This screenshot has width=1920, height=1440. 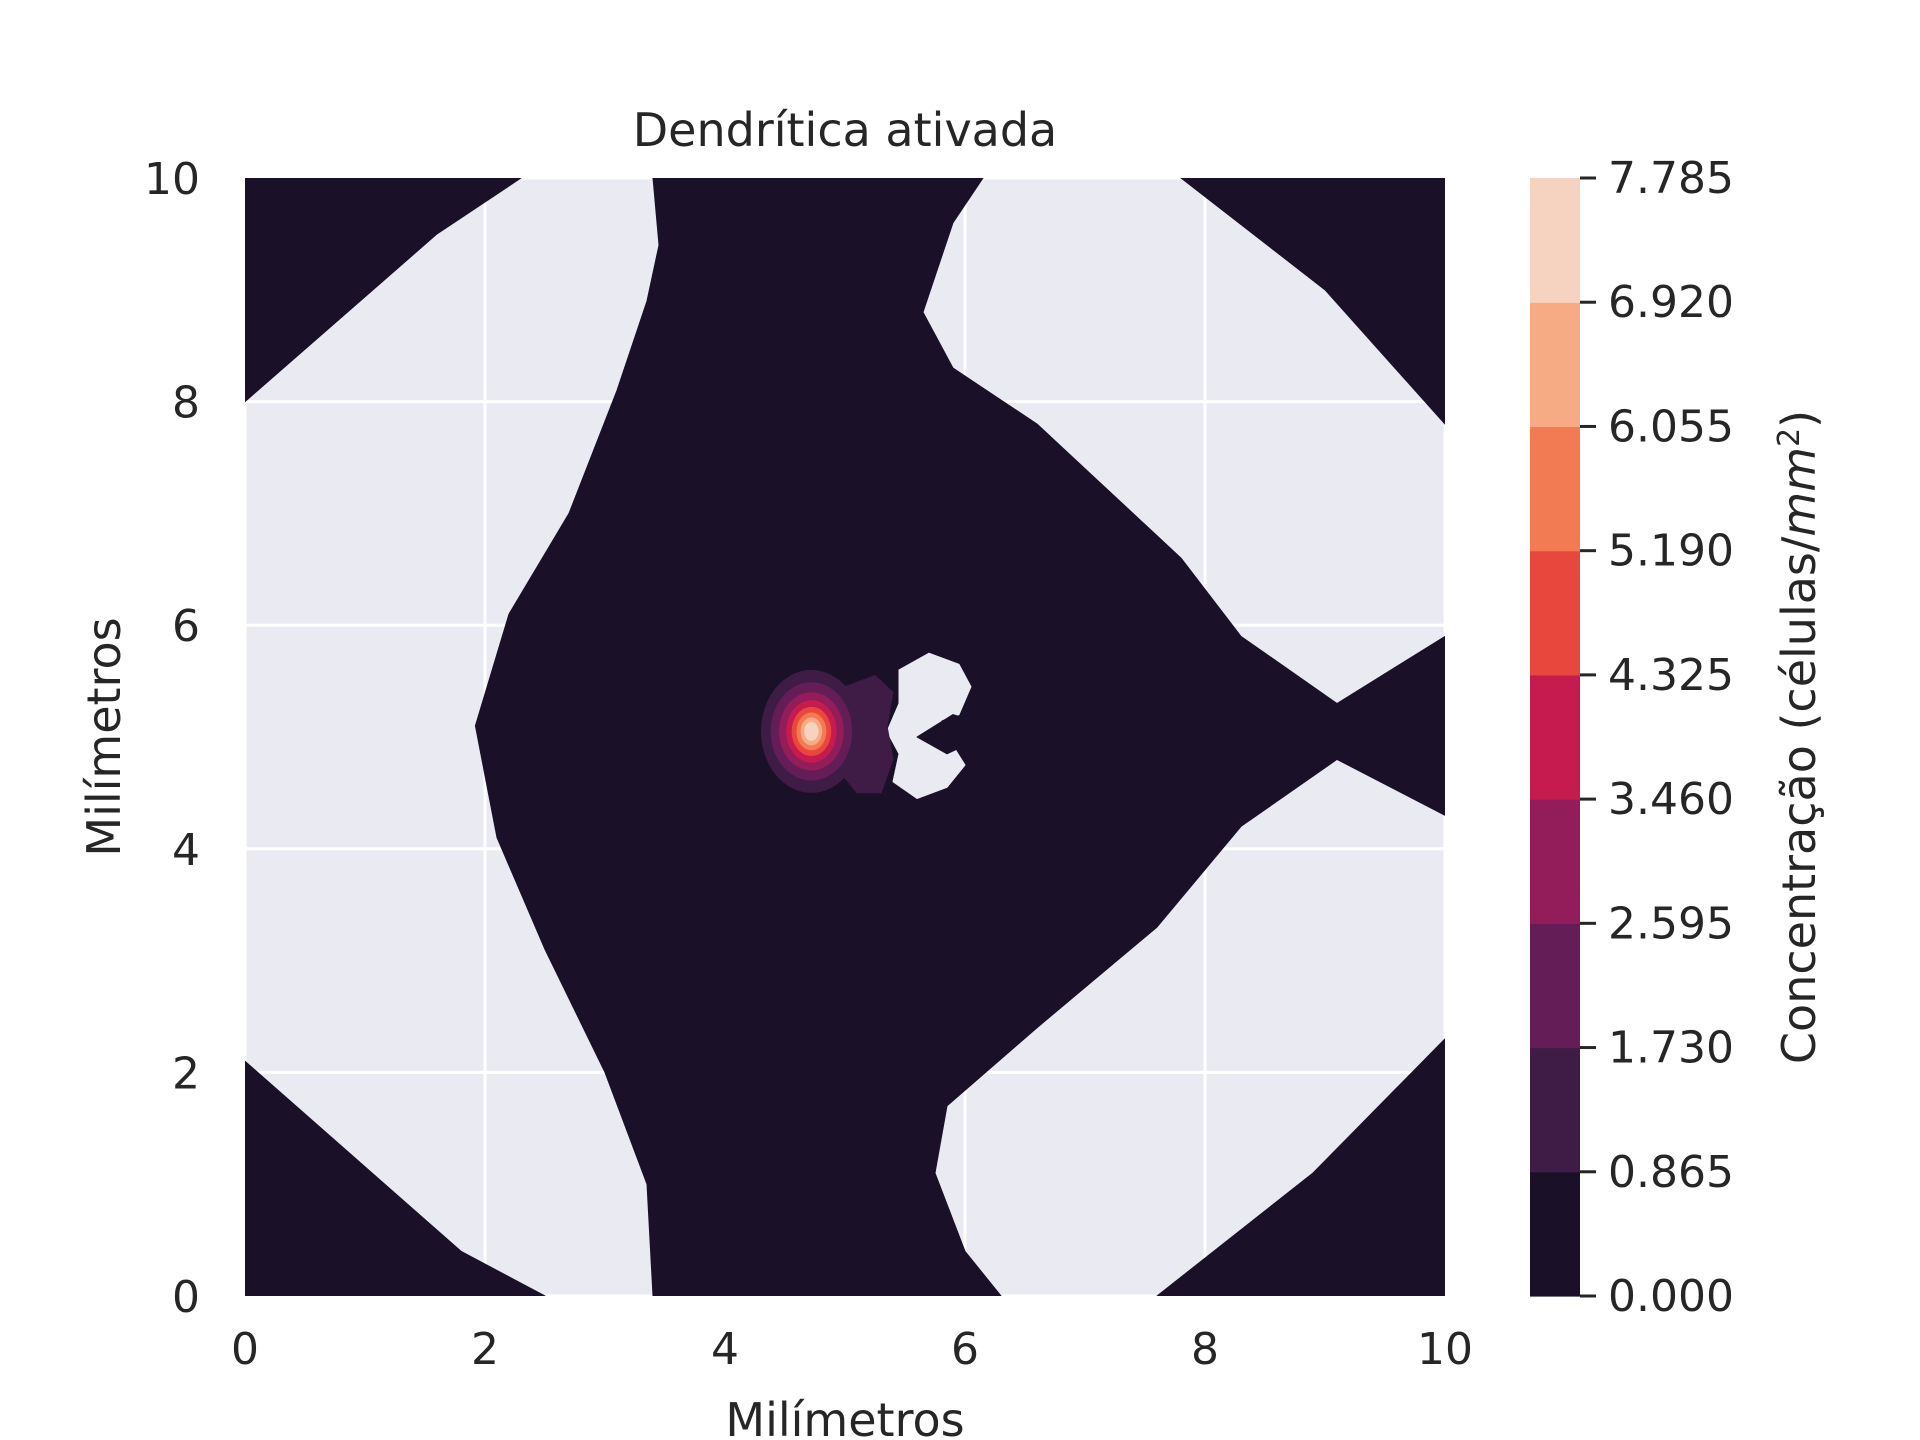 I want to click on colorbar-label: Concentração (células/mm2), so click(x=1799, y=737).